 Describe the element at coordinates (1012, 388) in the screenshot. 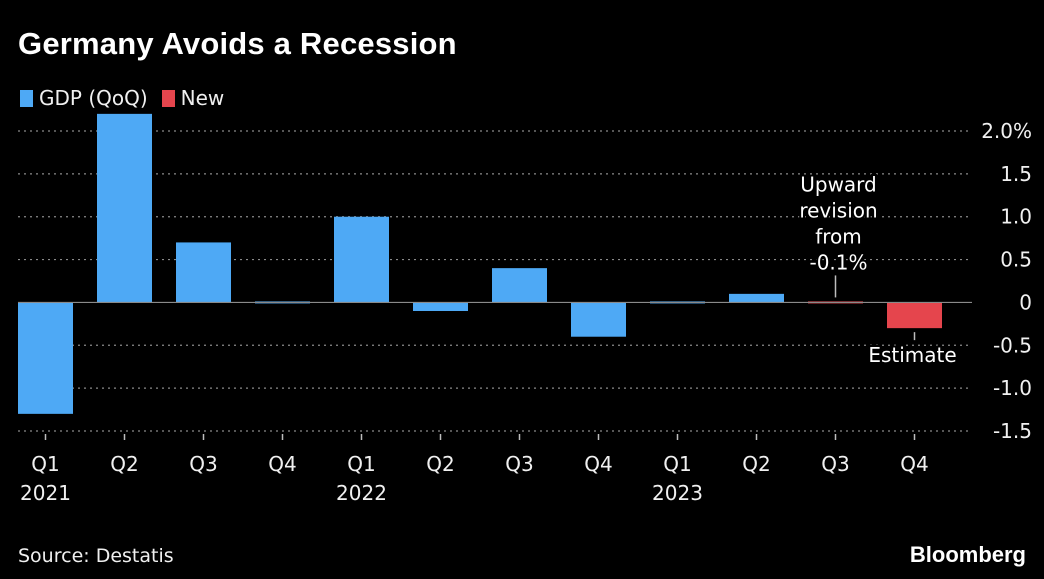

I see `y-tick-label: -1.0` at that location.